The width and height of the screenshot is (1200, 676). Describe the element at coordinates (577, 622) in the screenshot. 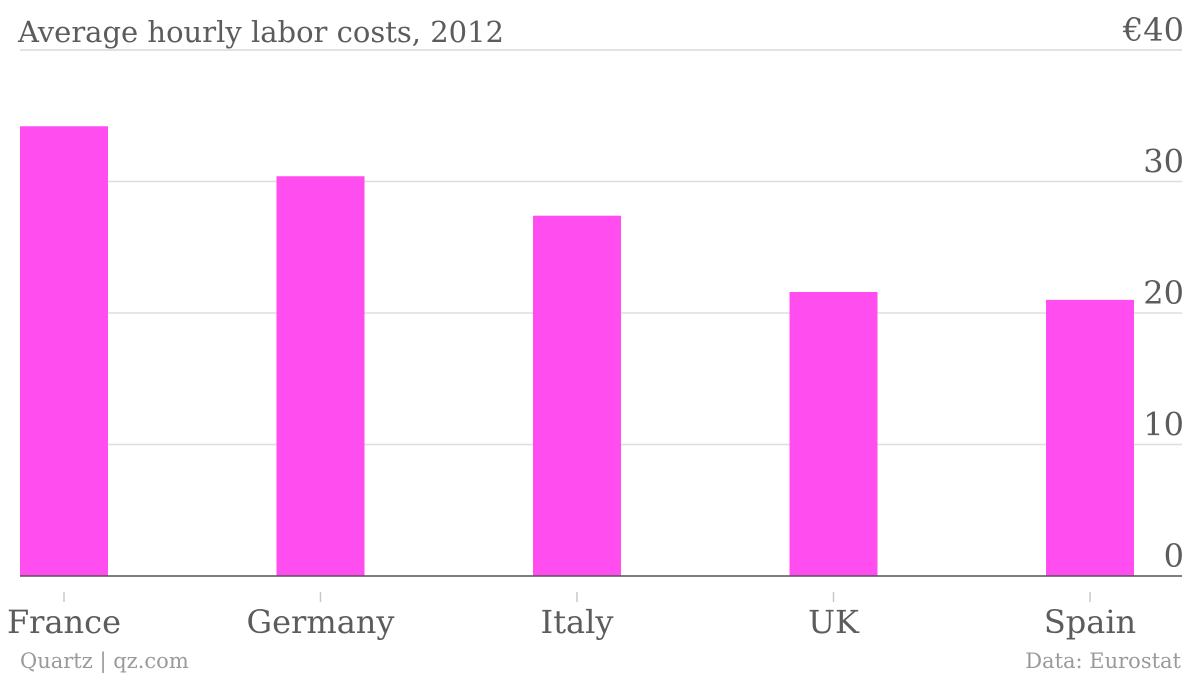

I see `x-category-label: Italy` at that location.